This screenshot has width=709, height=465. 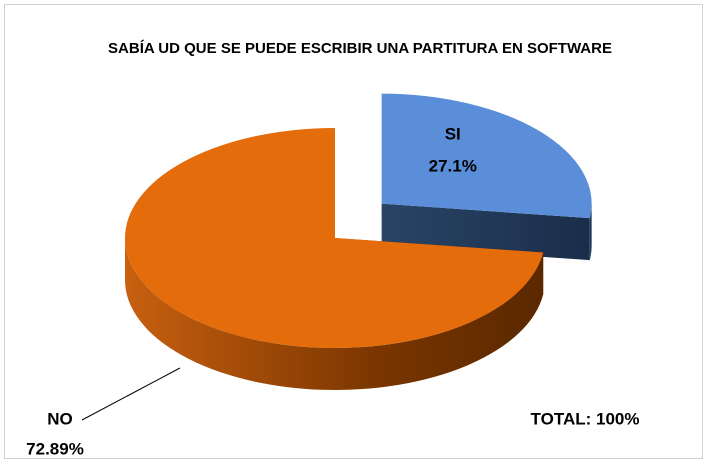 I want to click on category-label: SI, so click(x=453, y=133).